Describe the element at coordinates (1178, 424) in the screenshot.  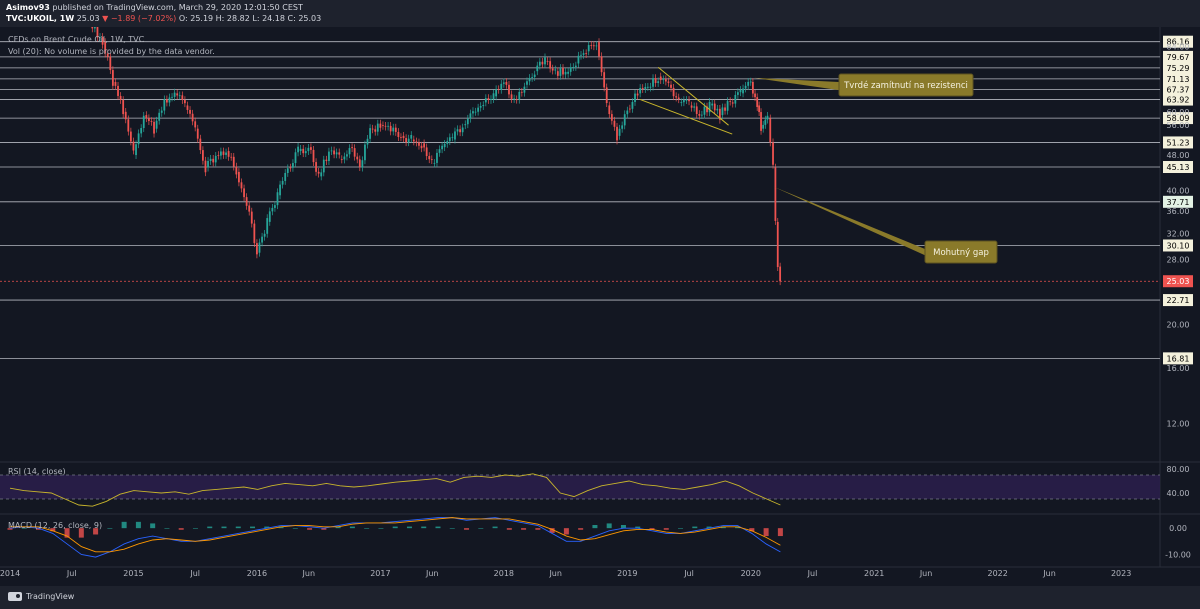
I see `price-tick-label: 12.00` at that location.